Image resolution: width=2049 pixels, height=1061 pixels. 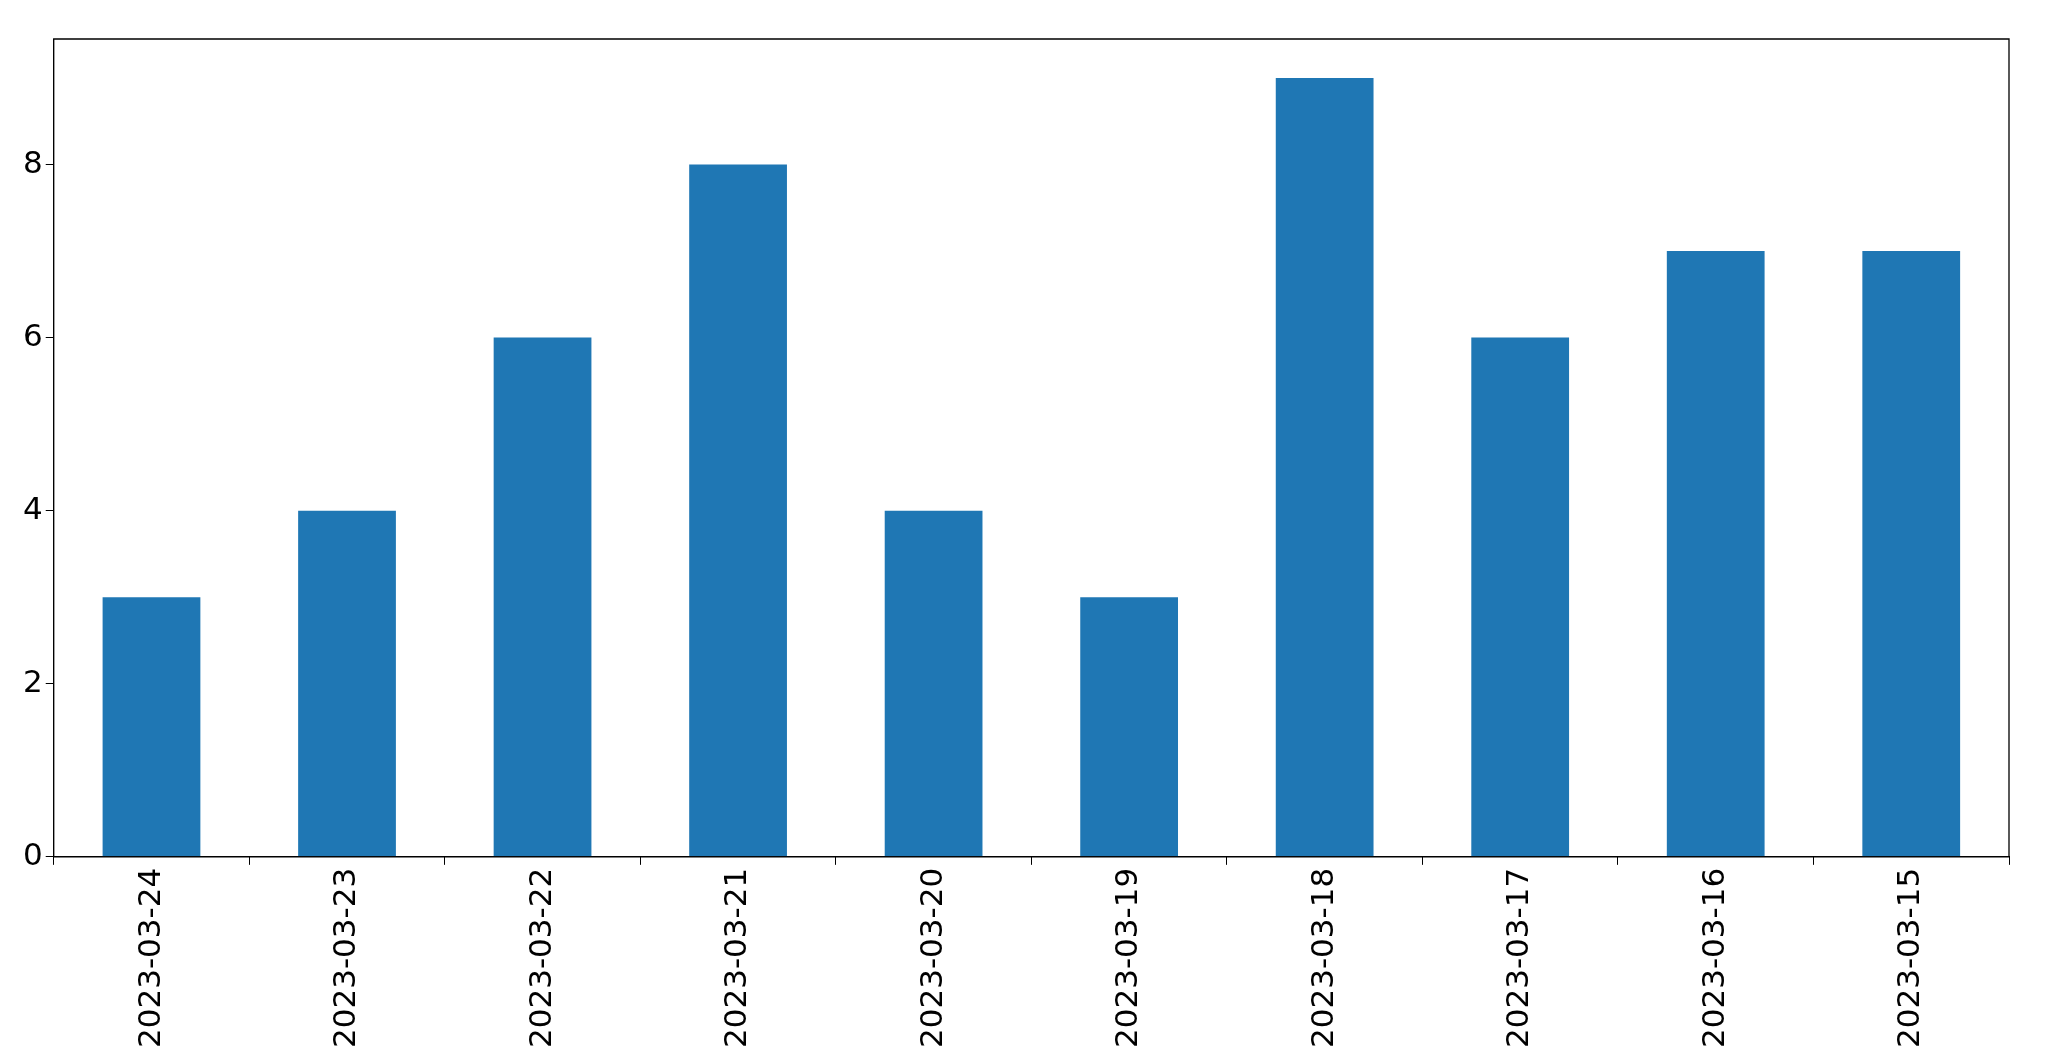 I want to click on y-tick-label: 0, so click(x=32, y=853).